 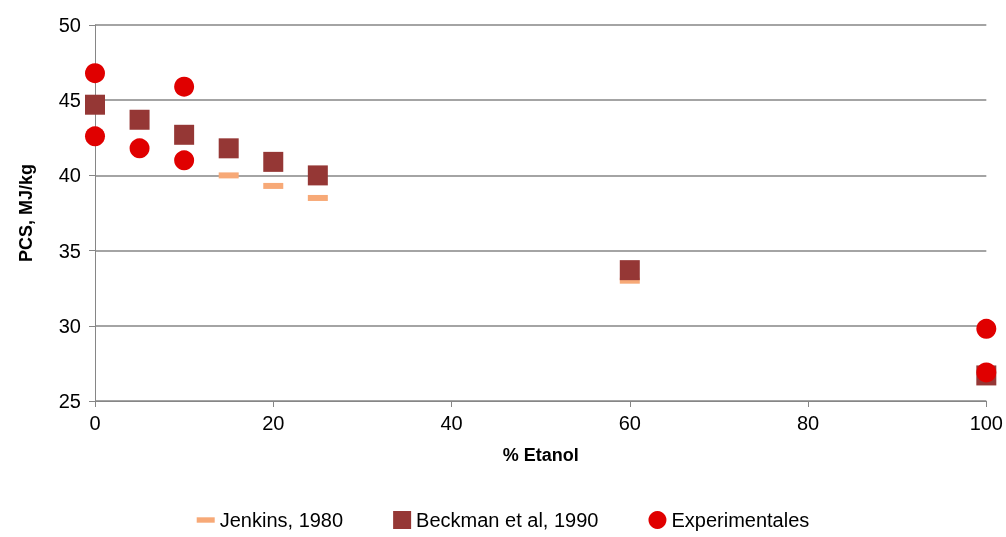 What do you see at coordinates (69, 250) in the screenshot?
I see `y-tick-label: 35` at bounding box center [69, 250].